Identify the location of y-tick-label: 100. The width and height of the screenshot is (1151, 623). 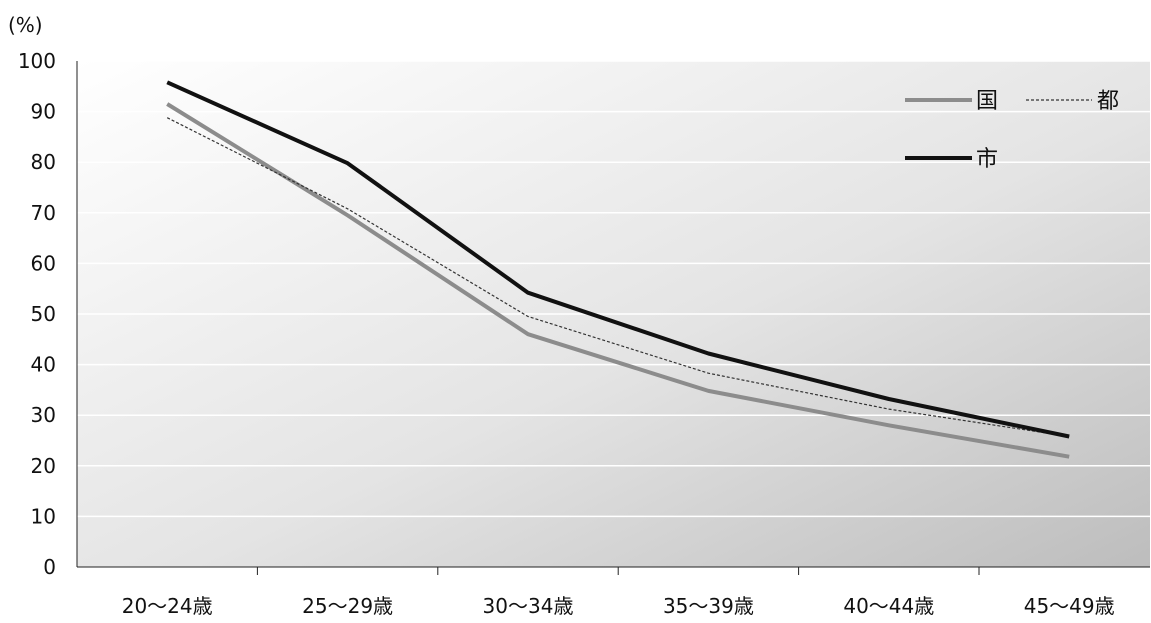
(37, 61).